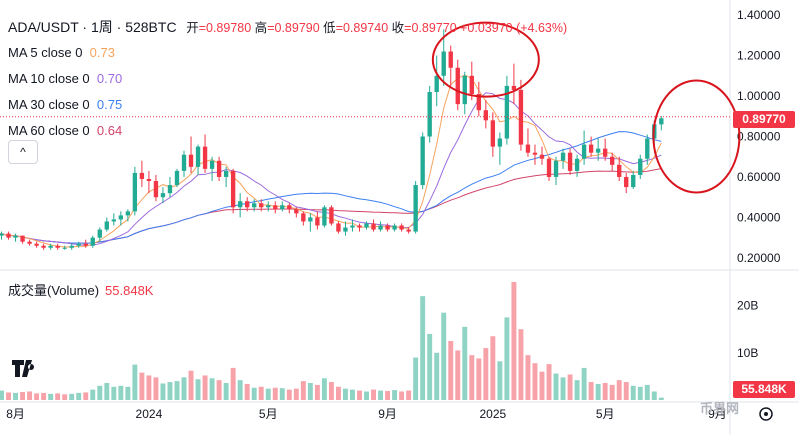 The image size is (799, 435). I want to click on ma10-legend: MA 10 close 0 0.70, so click(287, 79).